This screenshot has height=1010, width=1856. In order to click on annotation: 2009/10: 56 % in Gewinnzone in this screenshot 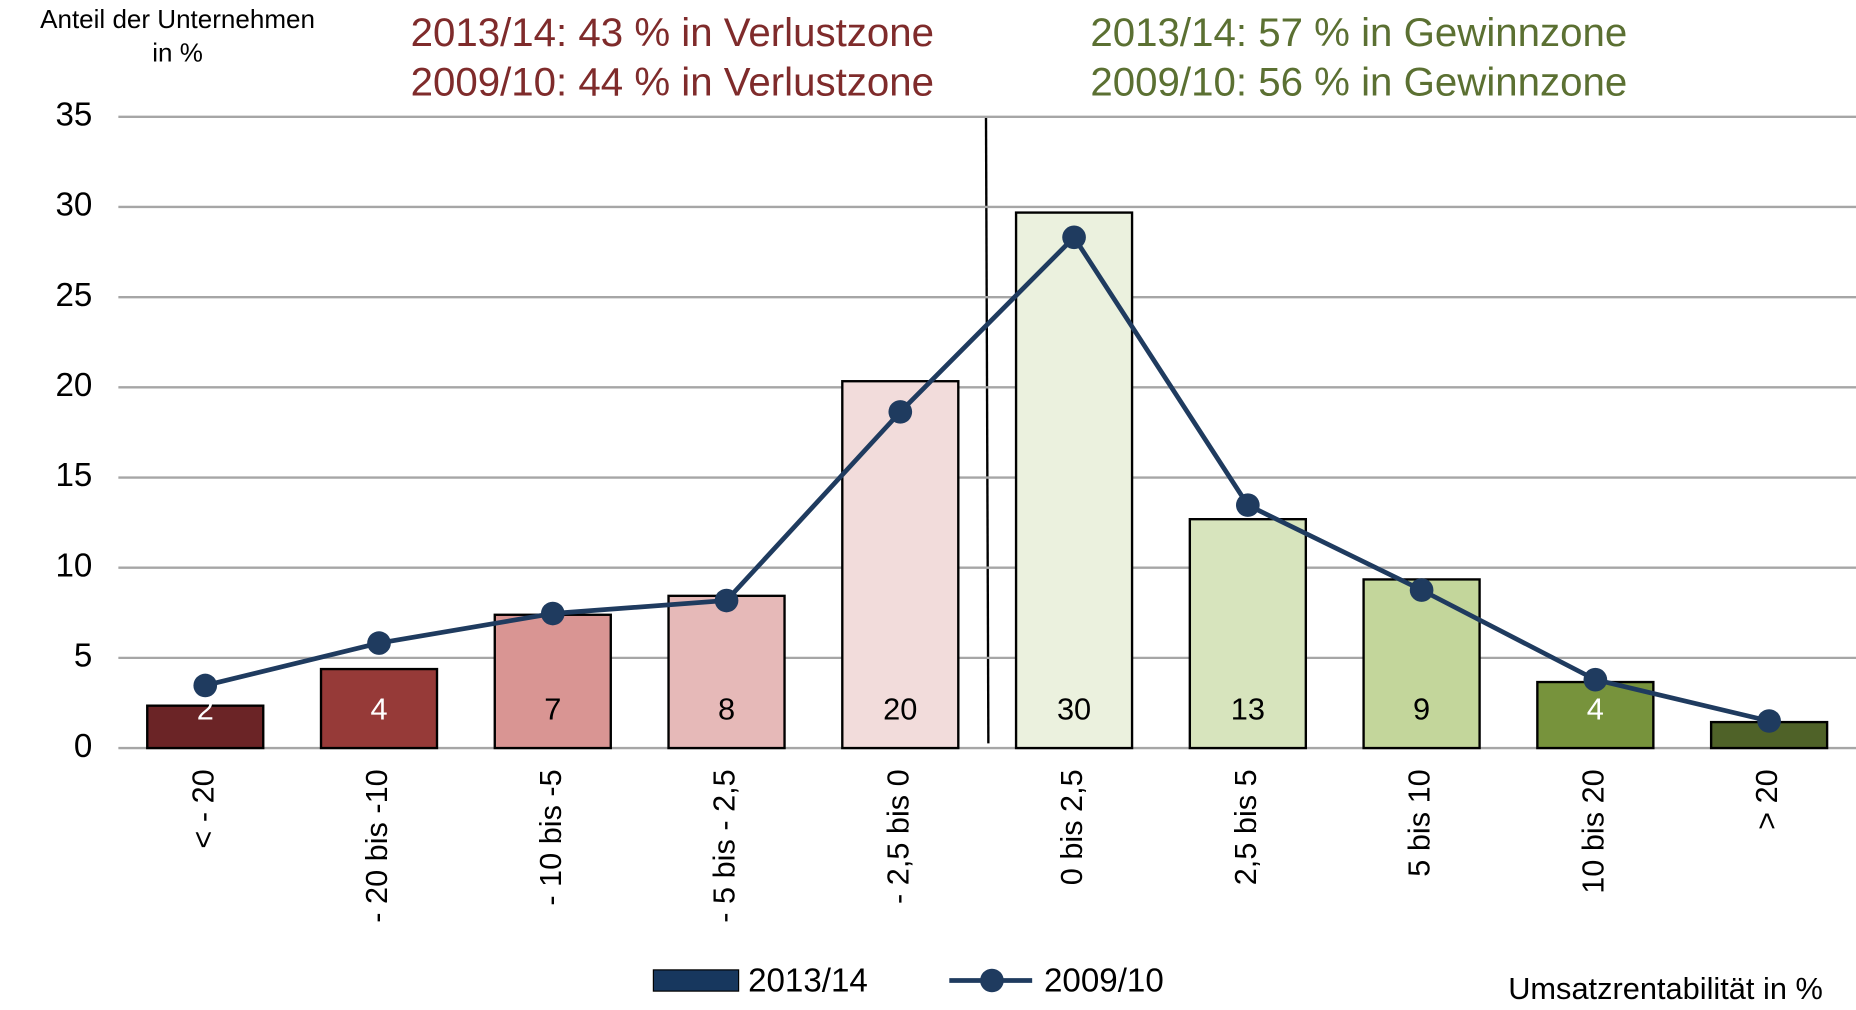, I will do `click(1358, 82)`.